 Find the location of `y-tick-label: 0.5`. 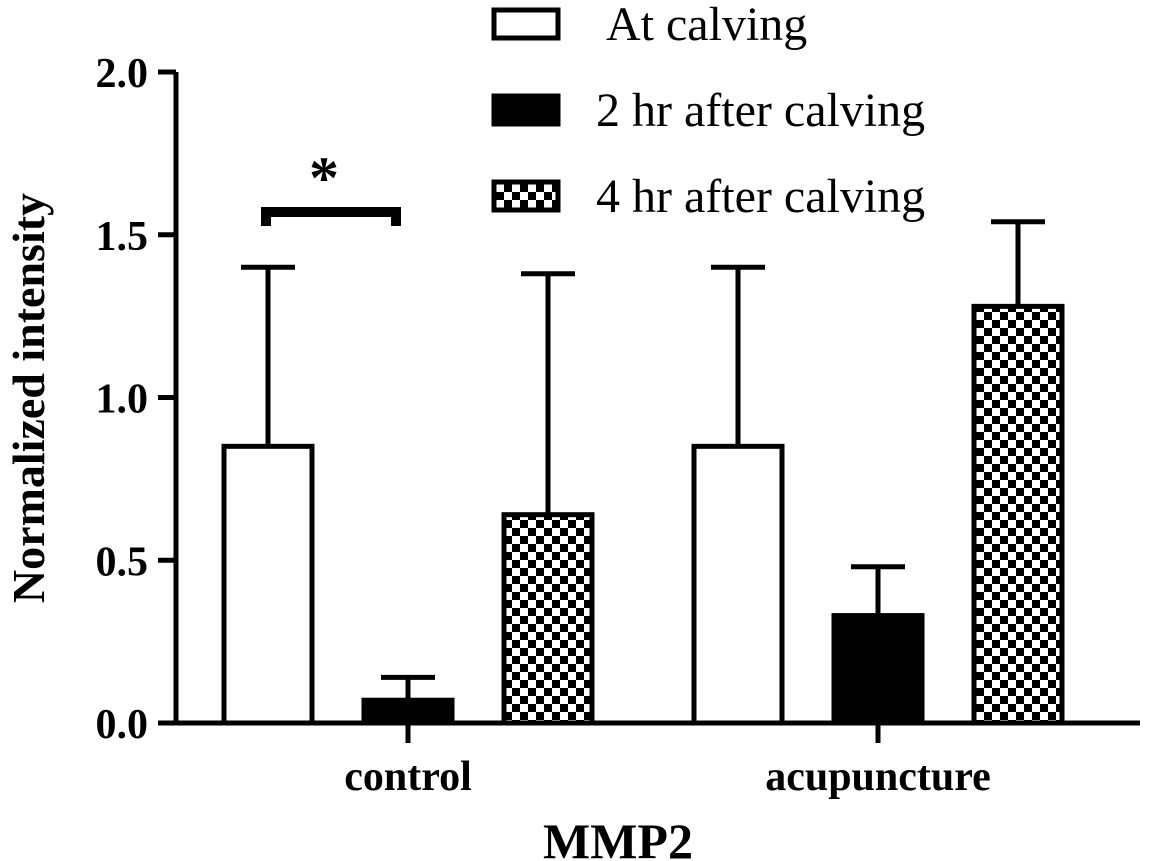

y-tick-label: 0.5 is located at coordinates (122, 562).